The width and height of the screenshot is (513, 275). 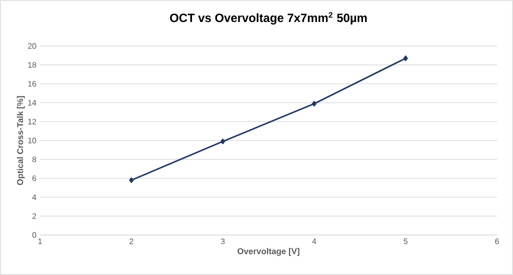 What do you see at coordinates (269, 252) in the screenshot?
I see `x-axis-title: Overvoltage [V]` at bounding box center [269, 252].